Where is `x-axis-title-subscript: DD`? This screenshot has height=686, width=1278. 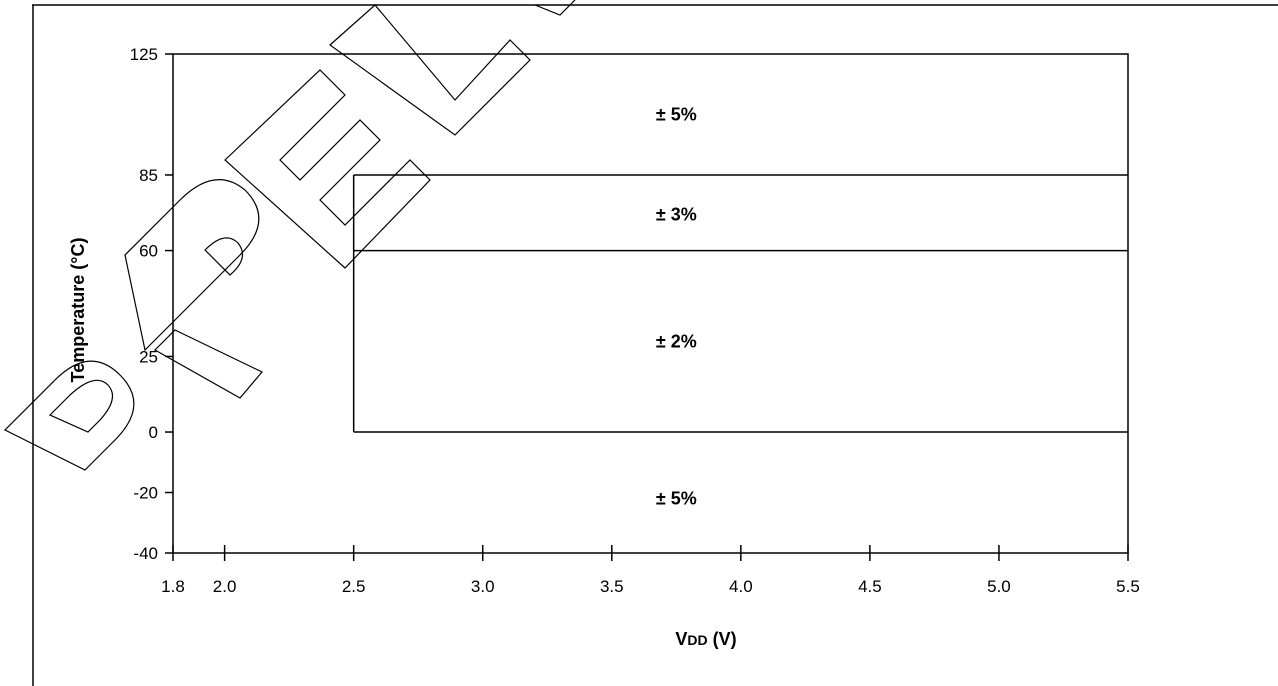 x-axis-title-subscript: DD is located at coordinates (697, 640).